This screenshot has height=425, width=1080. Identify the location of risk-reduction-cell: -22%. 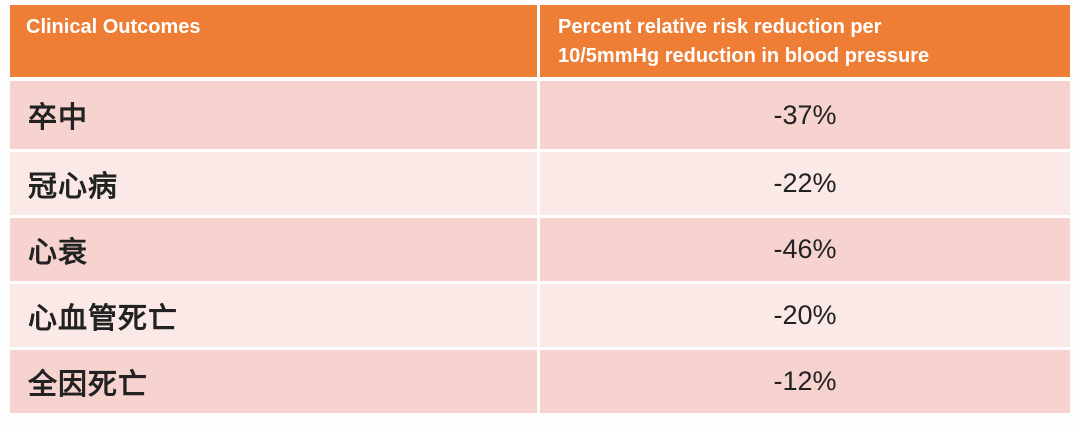
(805, 182).